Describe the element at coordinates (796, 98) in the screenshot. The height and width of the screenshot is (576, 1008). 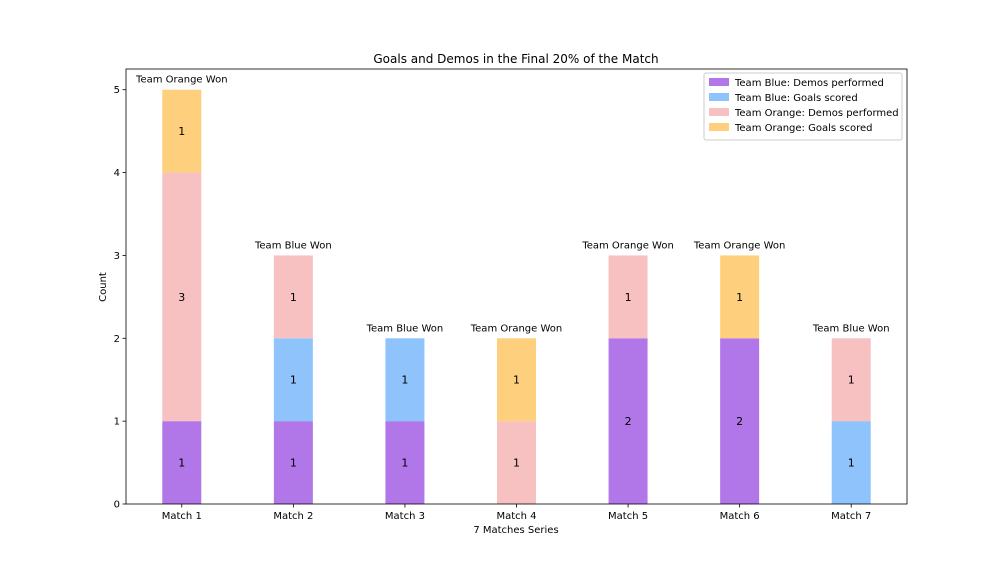
I see `legend-label: Team Blue: Goals scored` at that location.